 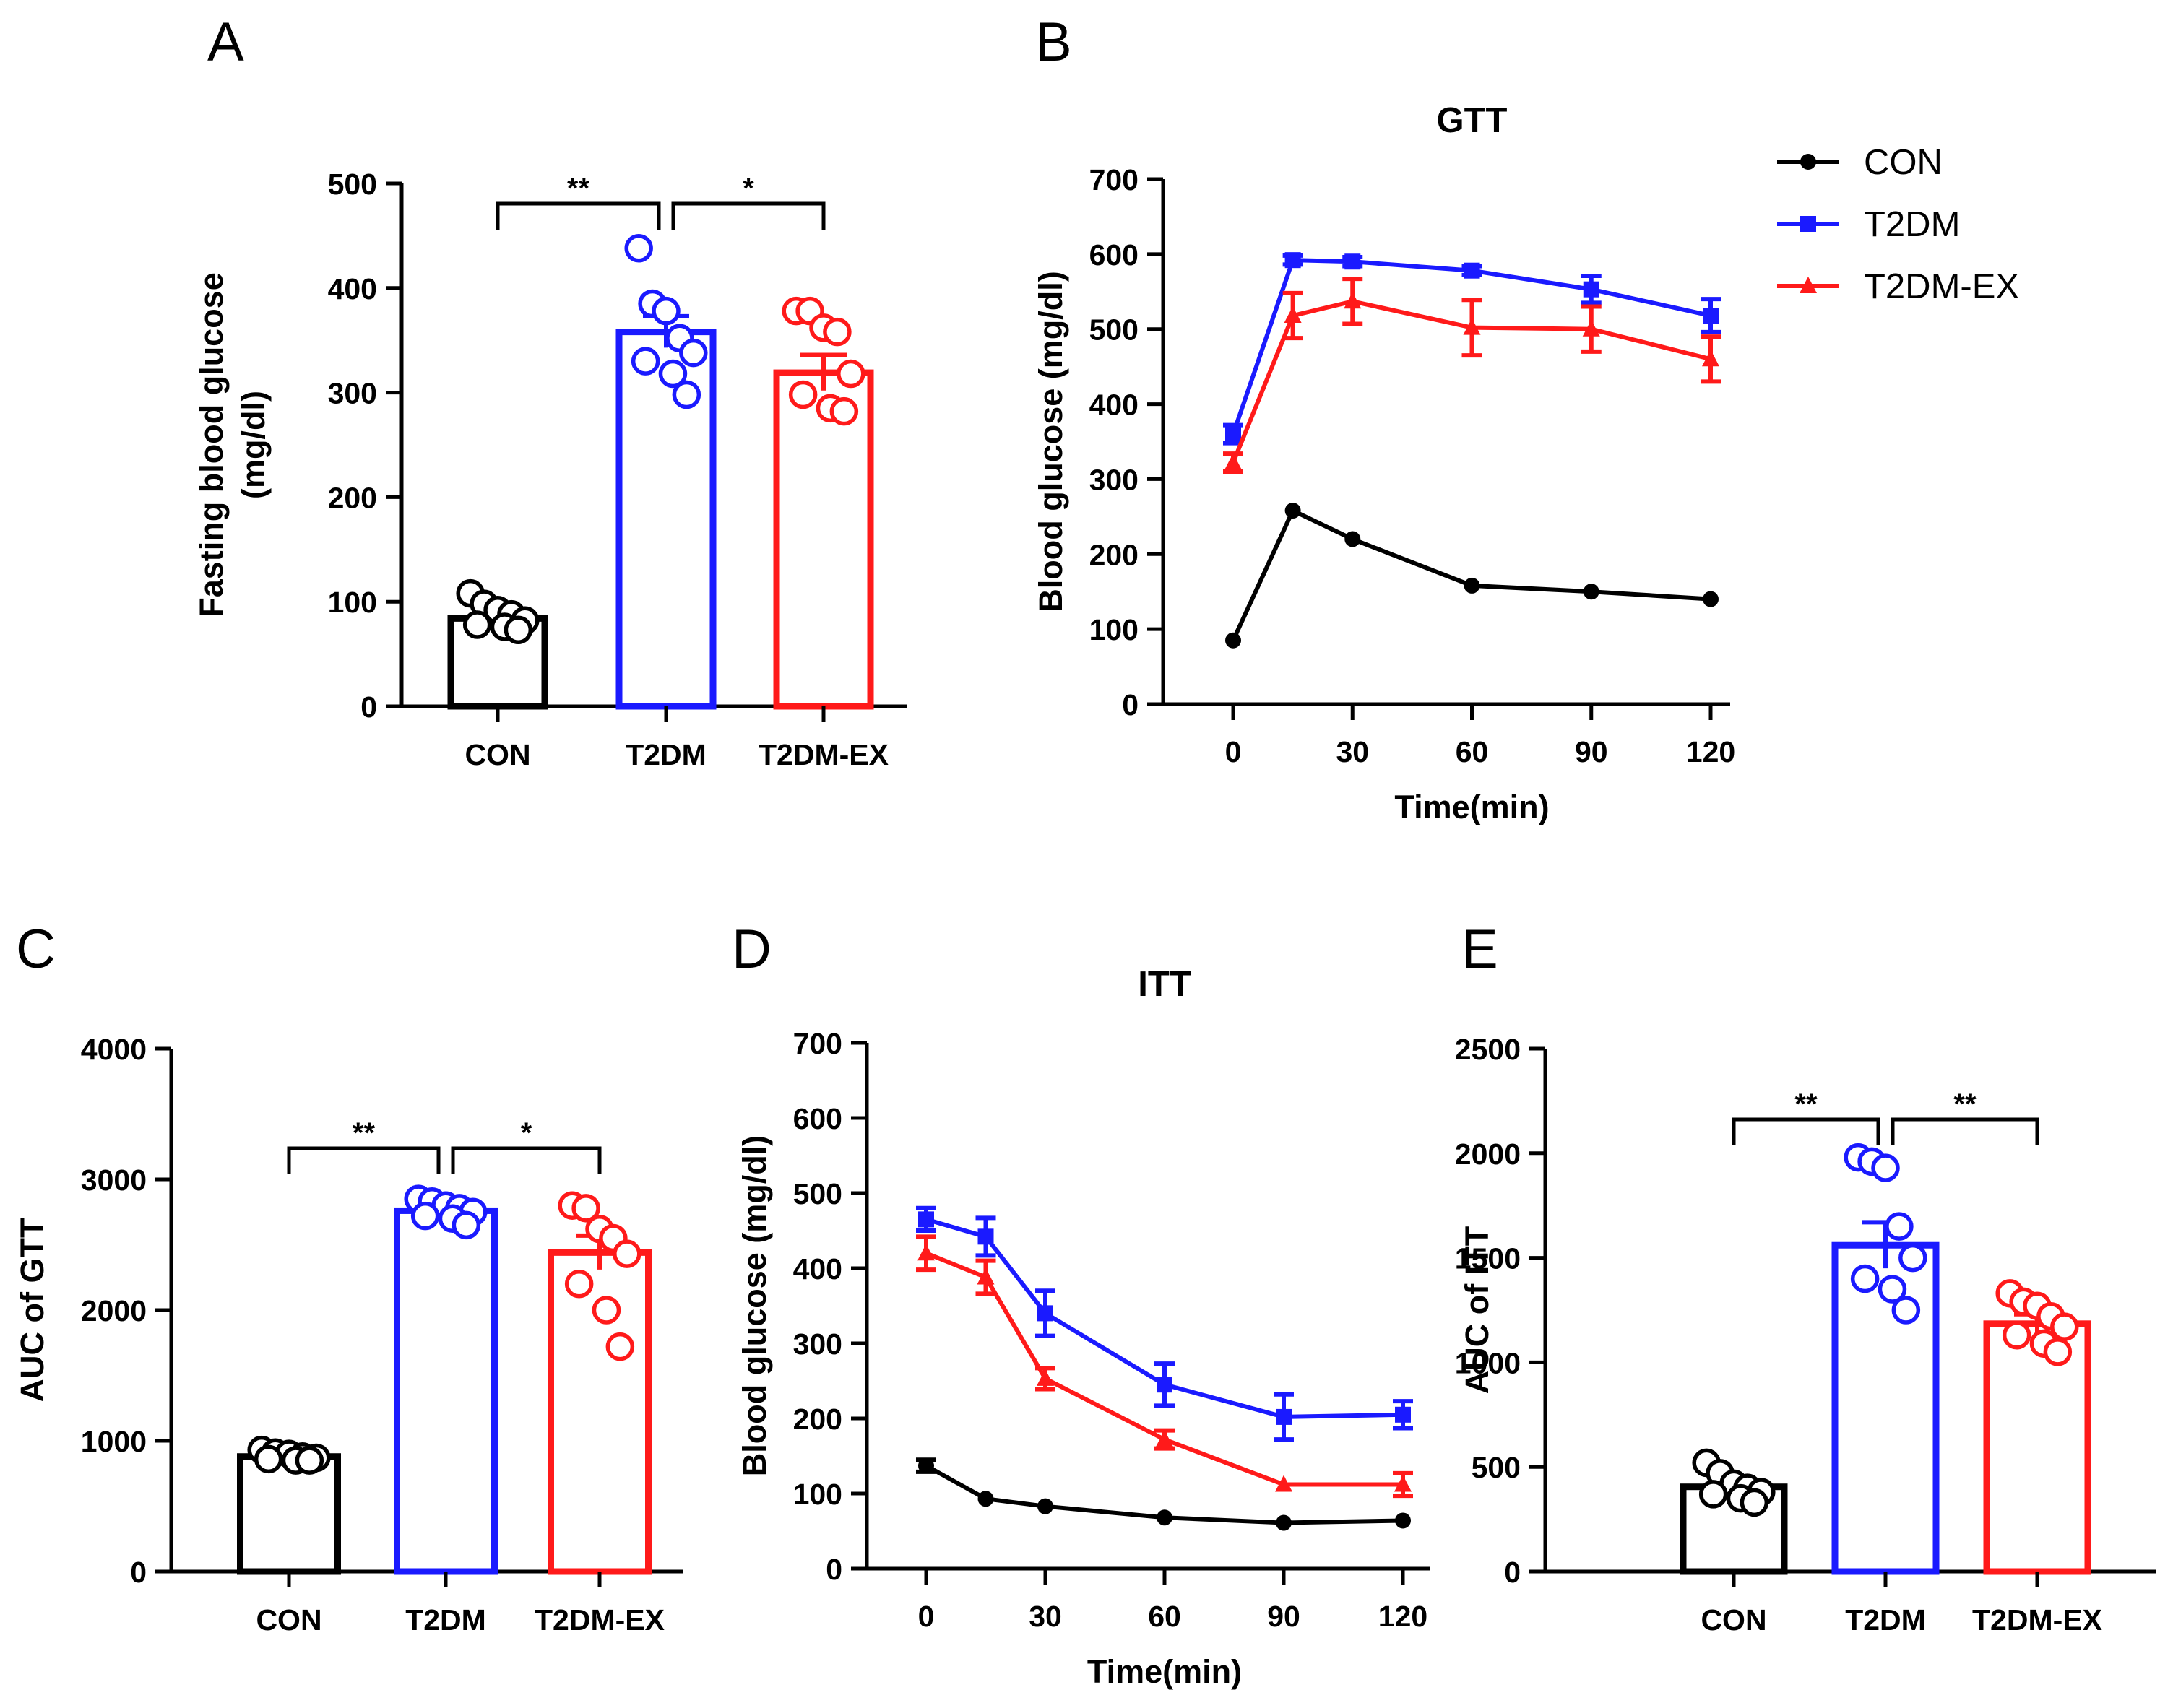 What do you see at coordinates (926, 1616) in the screenshot?
I see `x-tick-label: 0` at bounding box center [926, 1616].